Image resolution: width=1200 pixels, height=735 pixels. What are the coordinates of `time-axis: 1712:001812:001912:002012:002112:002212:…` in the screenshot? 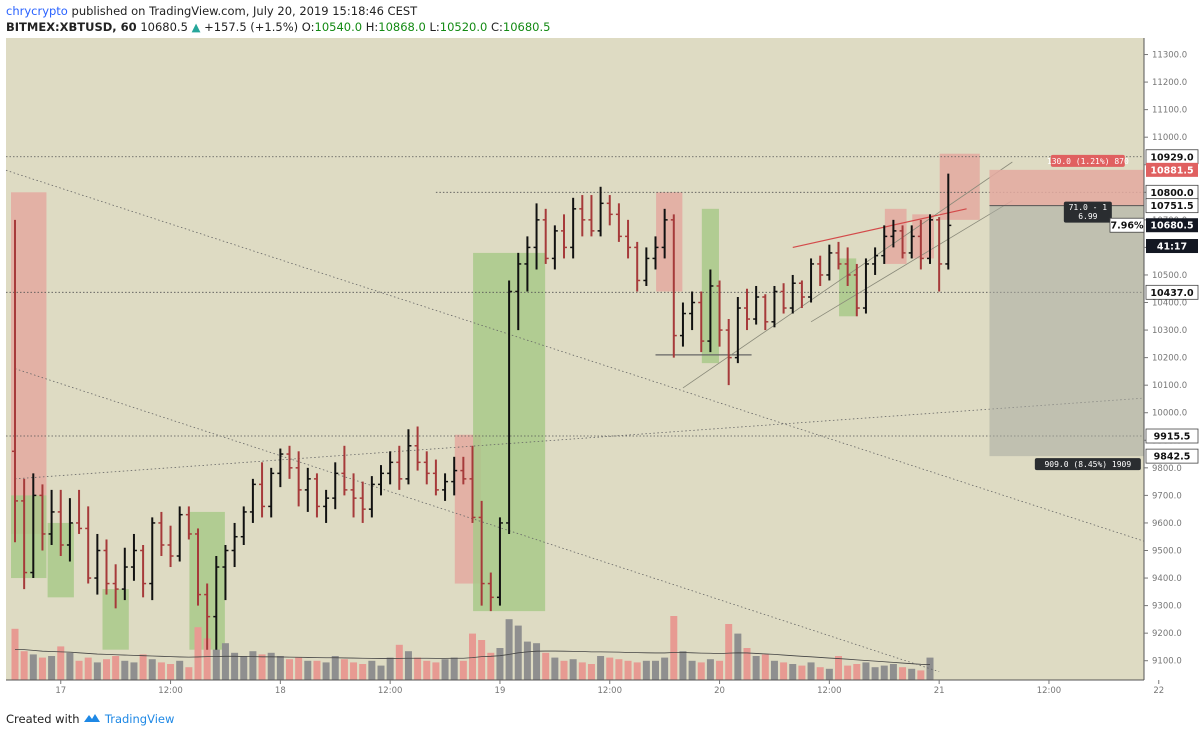 It's located at (603, 689).